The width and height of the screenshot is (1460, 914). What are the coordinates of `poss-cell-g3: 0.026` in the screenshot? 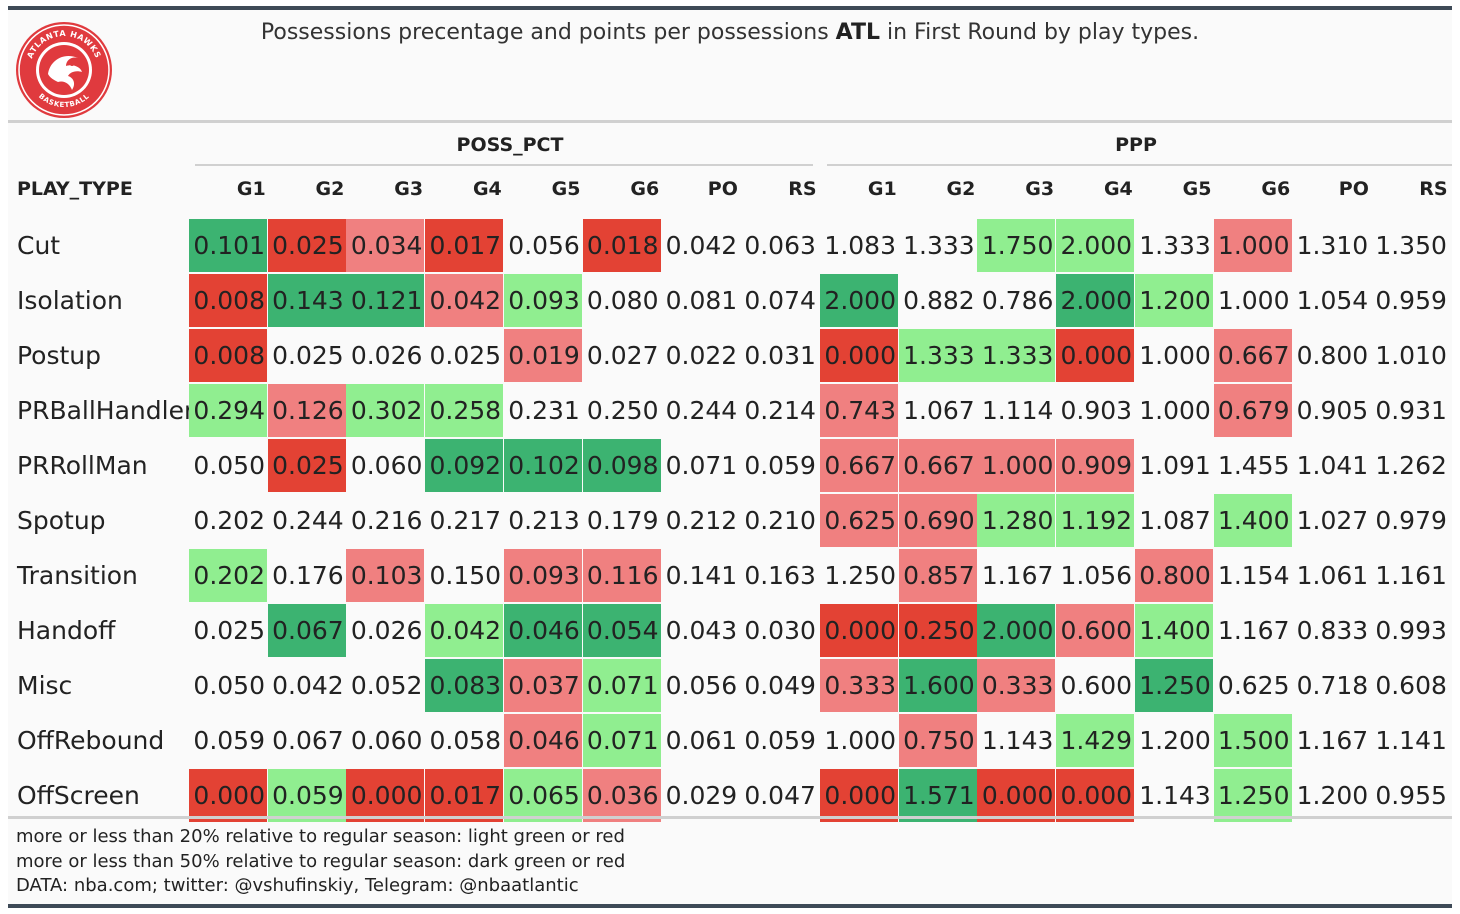 It's located at (386, 630).